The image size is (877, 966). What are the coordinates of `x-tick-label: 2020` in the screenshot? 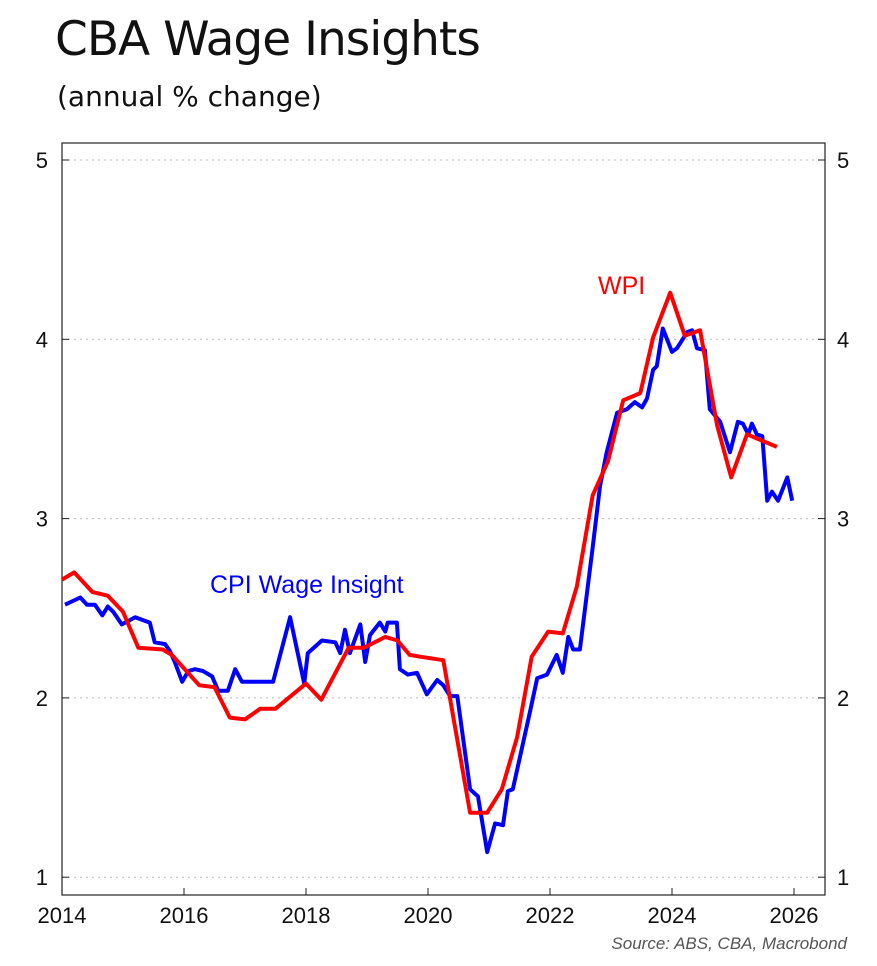 It's located at (428, 915).